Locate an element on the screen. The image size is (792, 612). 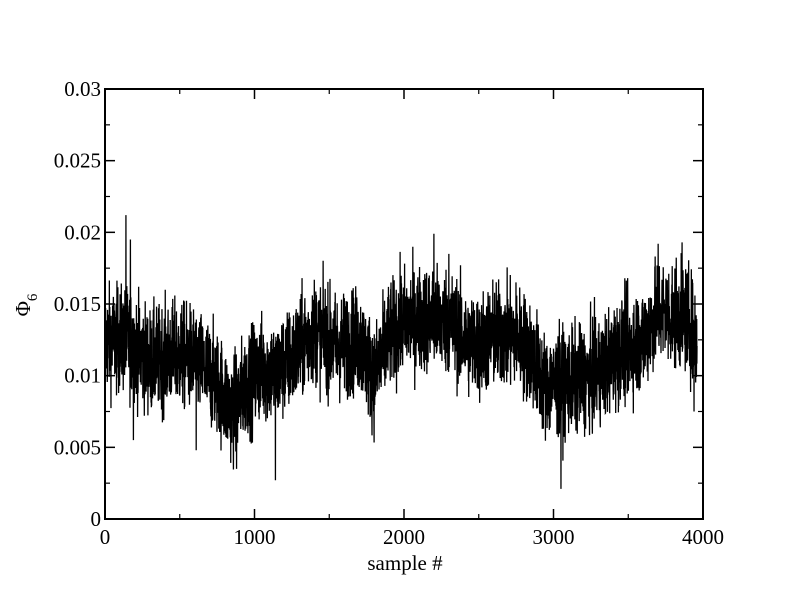
x-tick-label: 2000 is located at coordinates (404, 537).